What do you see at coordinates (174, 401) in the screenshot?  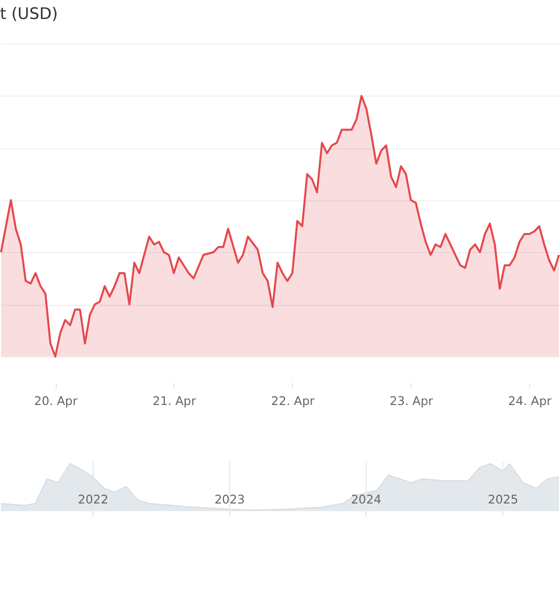 I see `x-tick-label: 21. Apr` at bounding box center [174, 401].